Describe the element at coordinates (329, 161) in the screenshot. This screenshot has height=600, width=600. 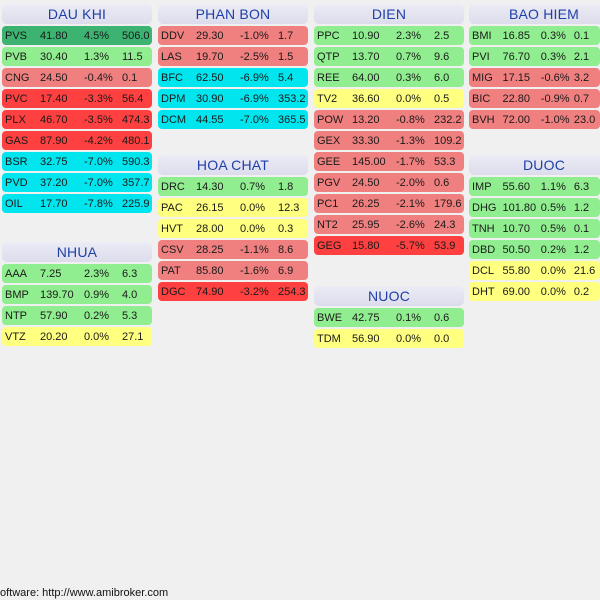
I see `ticker-symbol: GEE` at that location.